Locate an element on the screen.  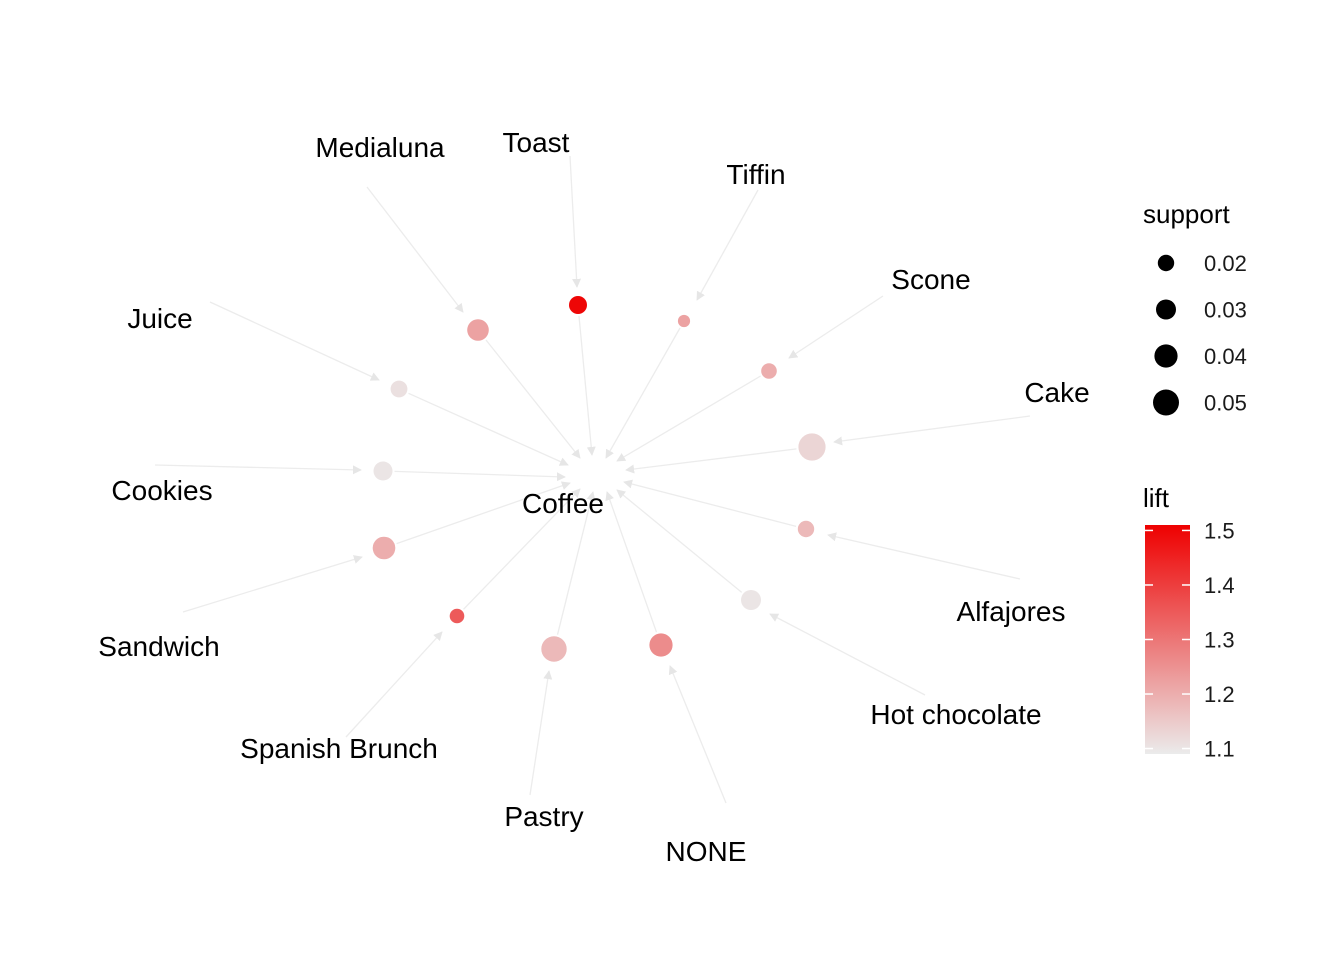
item-label-hot-chocolate: Hot chocolate is located at coordinates (955, 714).